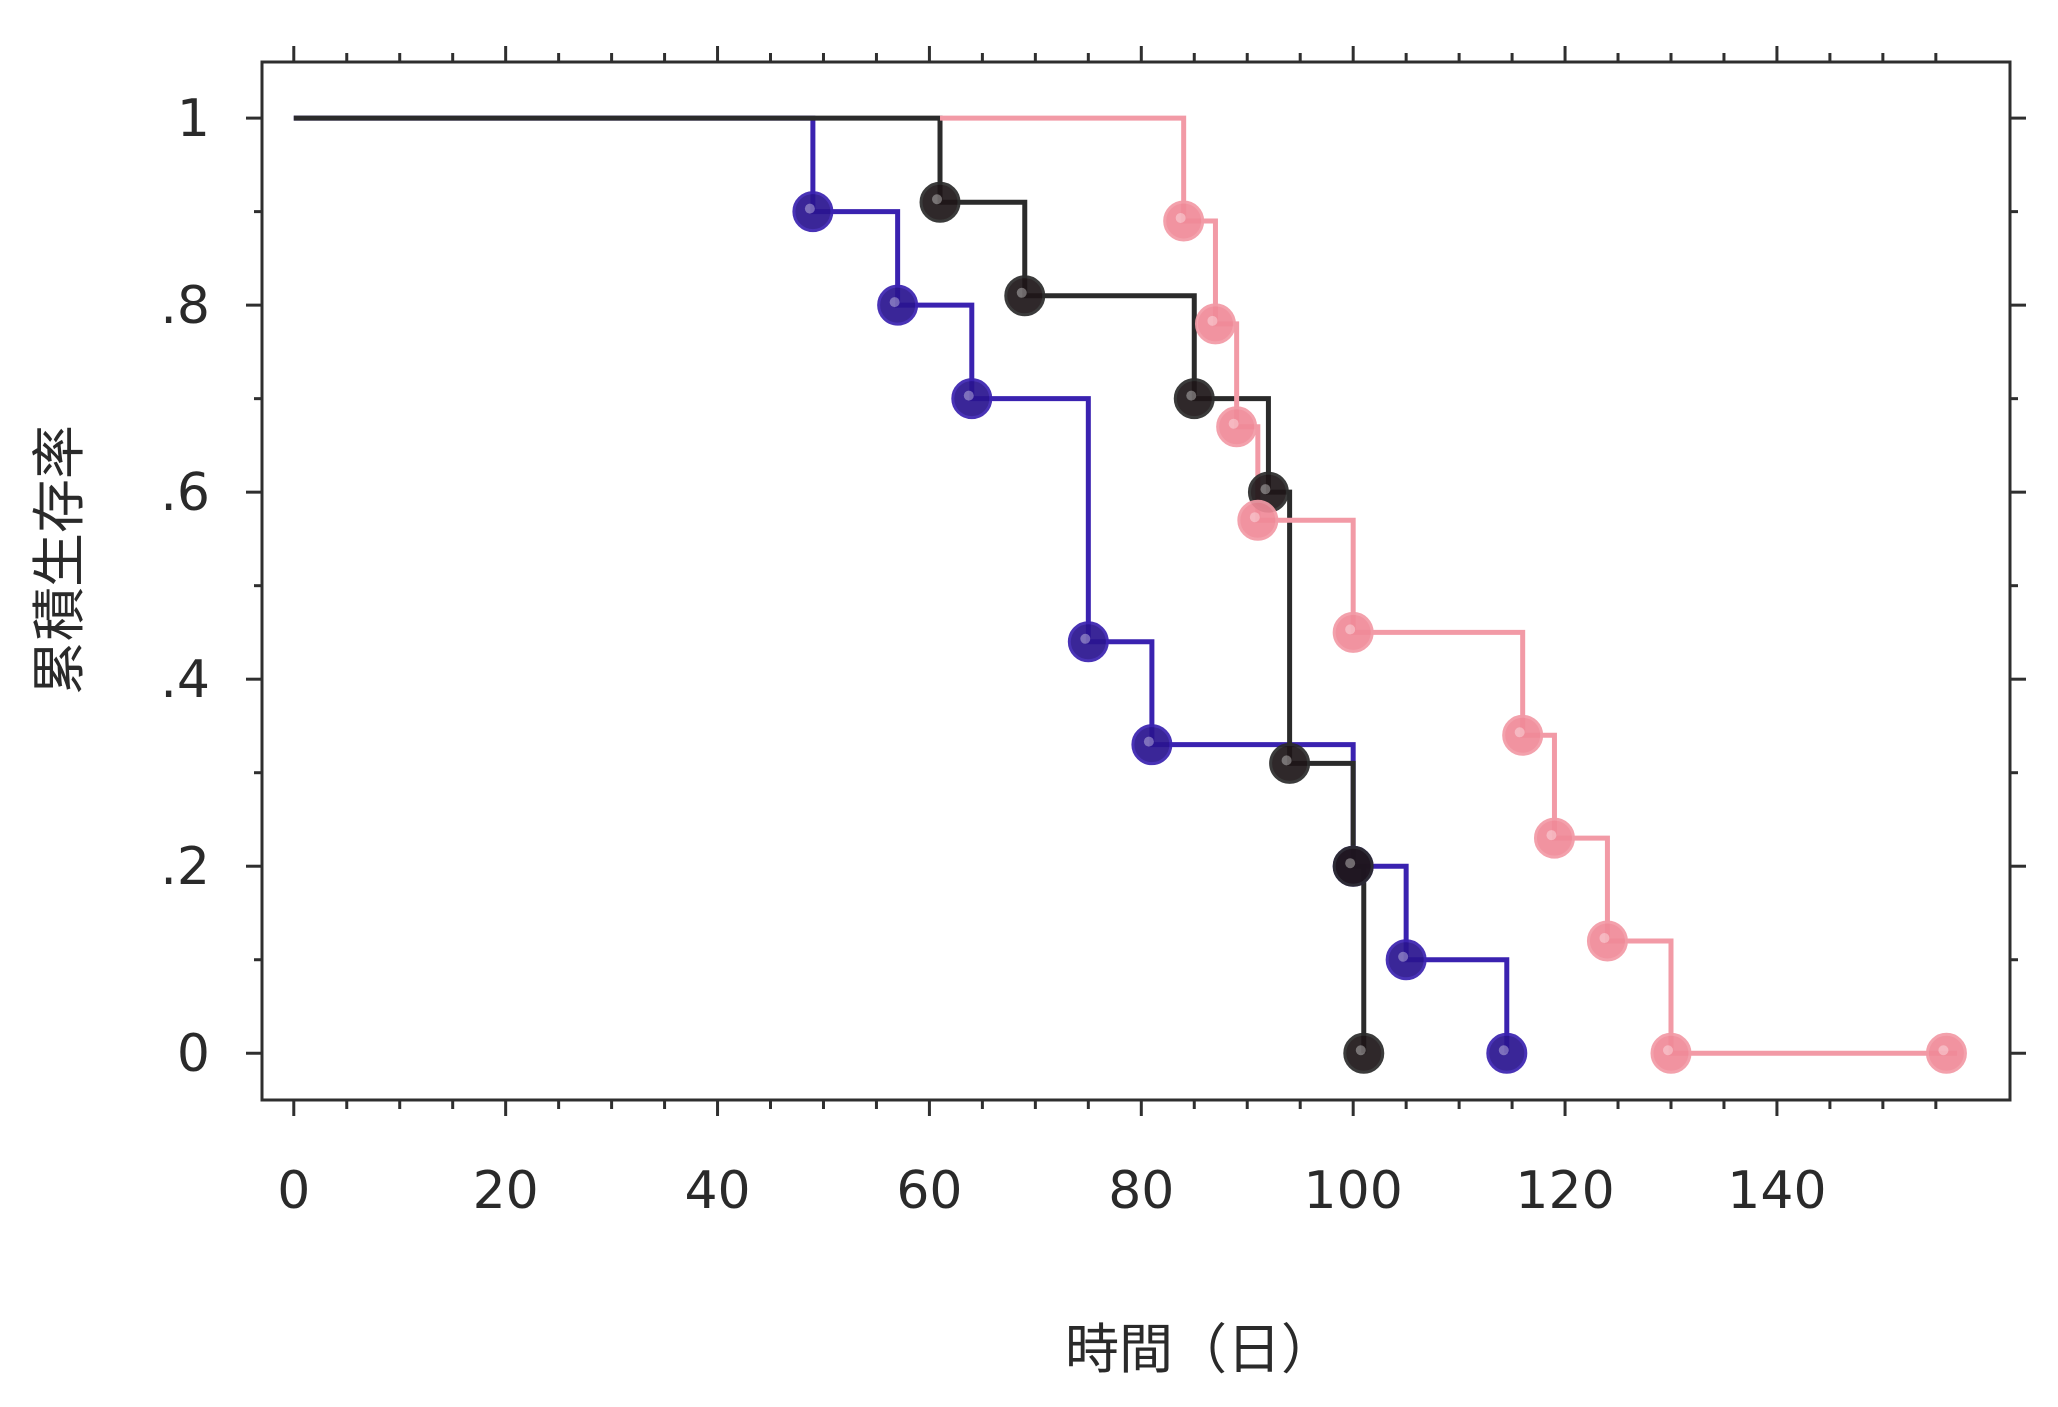 The image size is (2058, 1407). I want to click on y-tick-label: .4, so click(185, 680).